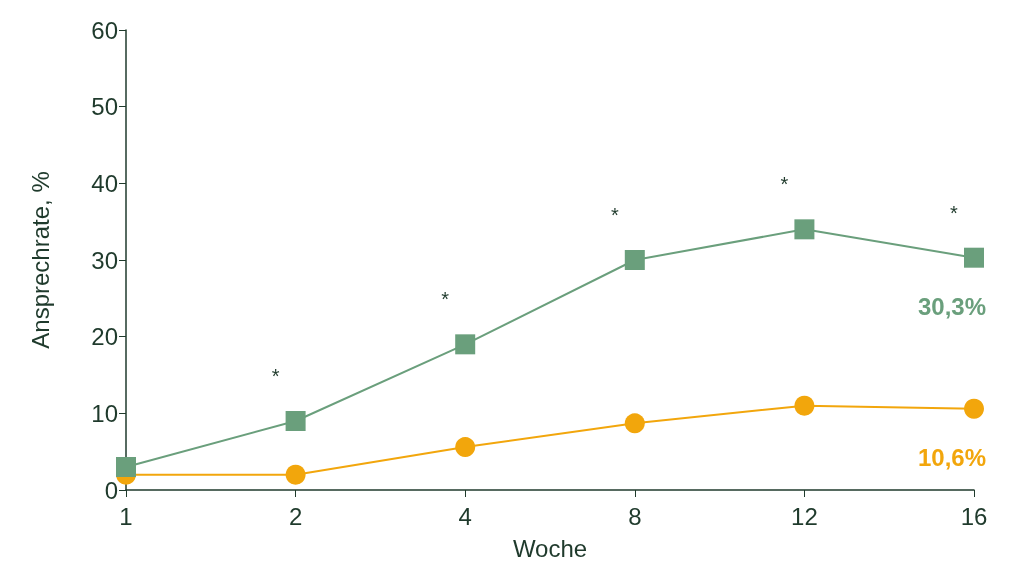  I want to click on data-label: 10,6%, so click(952, 458).